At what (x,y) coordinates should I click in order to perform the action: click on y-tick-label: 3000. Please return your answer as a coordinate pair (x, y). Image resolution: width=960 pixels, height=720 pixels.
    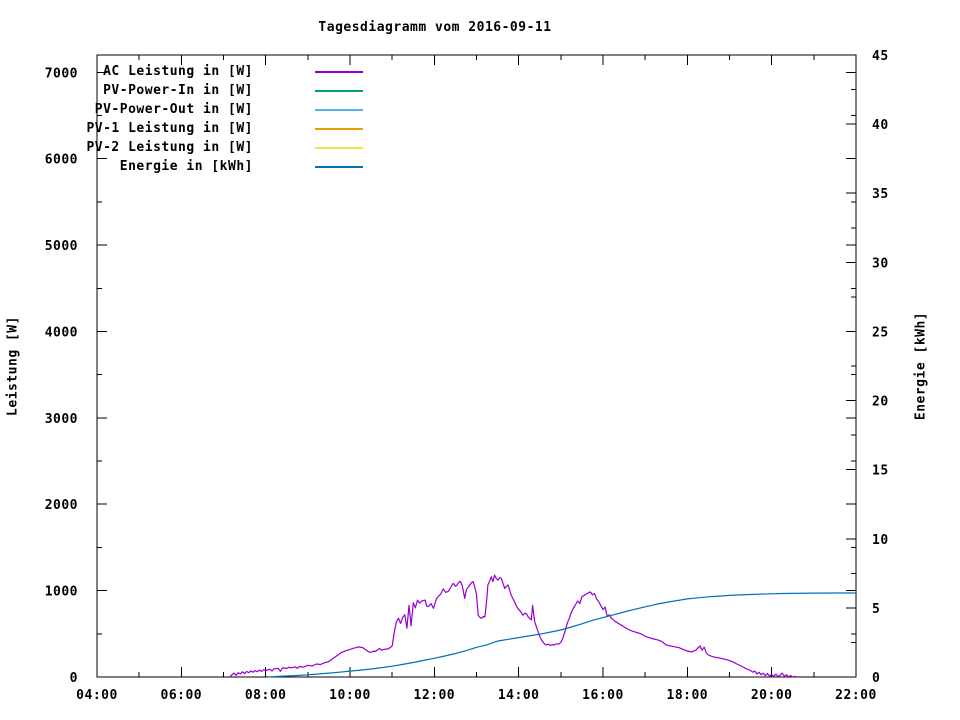
    Looking at the image, I should click on (61, 419).